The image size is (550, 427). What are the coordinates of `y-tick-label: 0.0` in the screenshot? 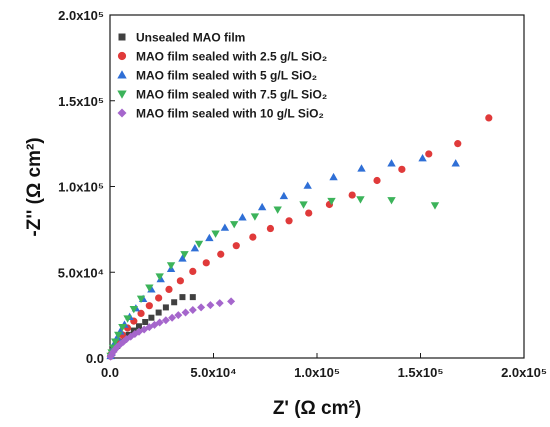 It's located at (95, 358).